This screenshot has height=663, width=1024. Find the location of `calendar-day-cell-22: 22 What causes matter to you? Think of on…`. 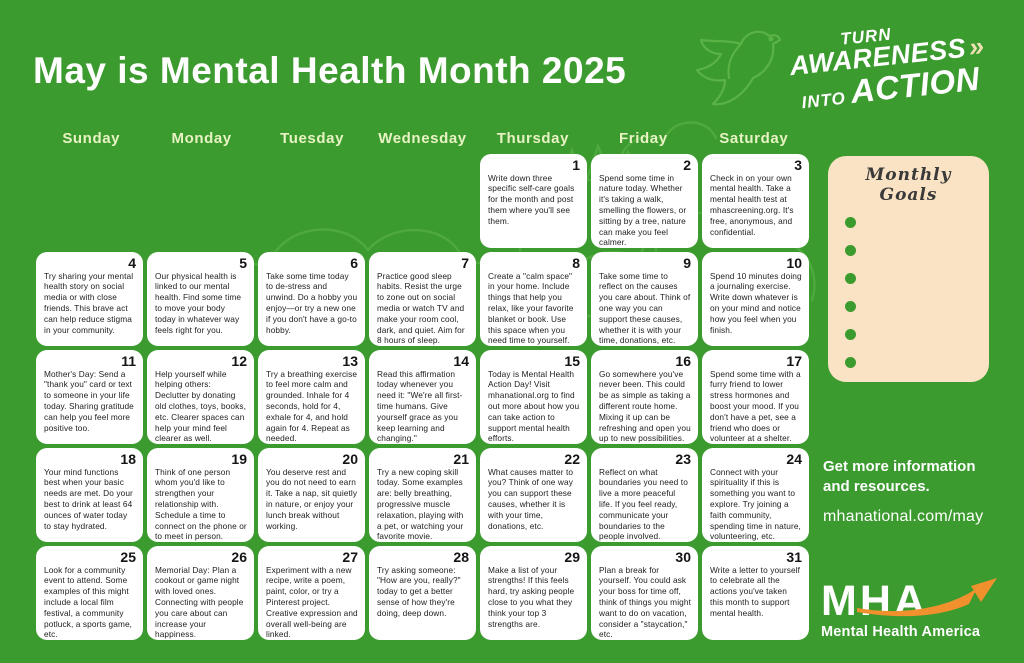

calendar-day-cell-22: 22 What causes matter to you? Think of on… is located at coordinates (533, 495).